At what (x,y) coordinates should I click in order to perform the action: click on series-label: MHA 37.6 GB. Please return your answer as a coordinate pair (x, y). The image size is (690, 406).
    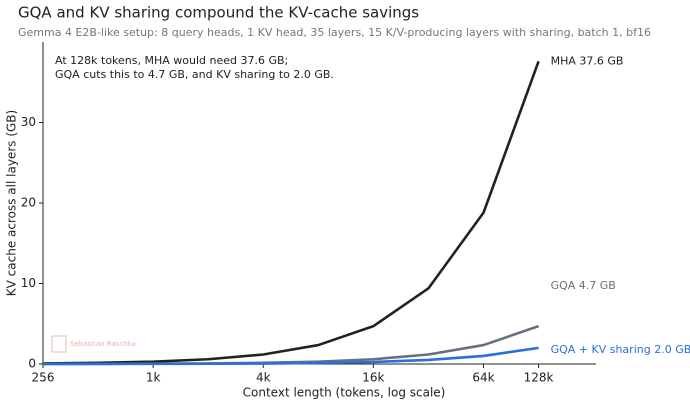
    Looking at the image, I should click on (587, 60).